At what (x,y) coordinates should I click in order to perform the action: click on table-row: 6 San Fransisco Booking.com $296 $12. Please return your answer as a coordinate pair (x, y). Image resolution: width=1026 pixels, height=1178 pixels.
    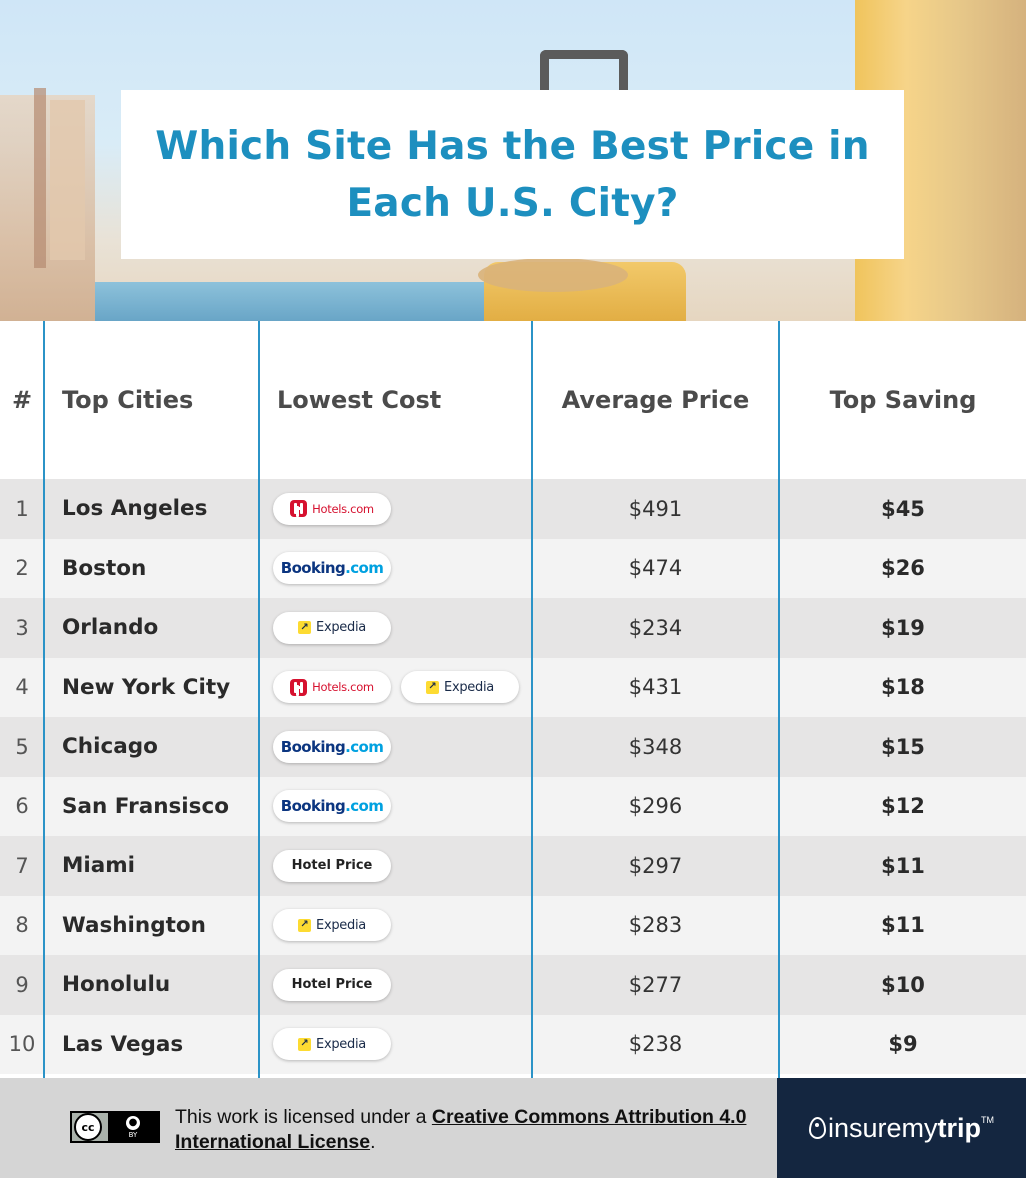
    Looking at the image, I should click on (513, 806).